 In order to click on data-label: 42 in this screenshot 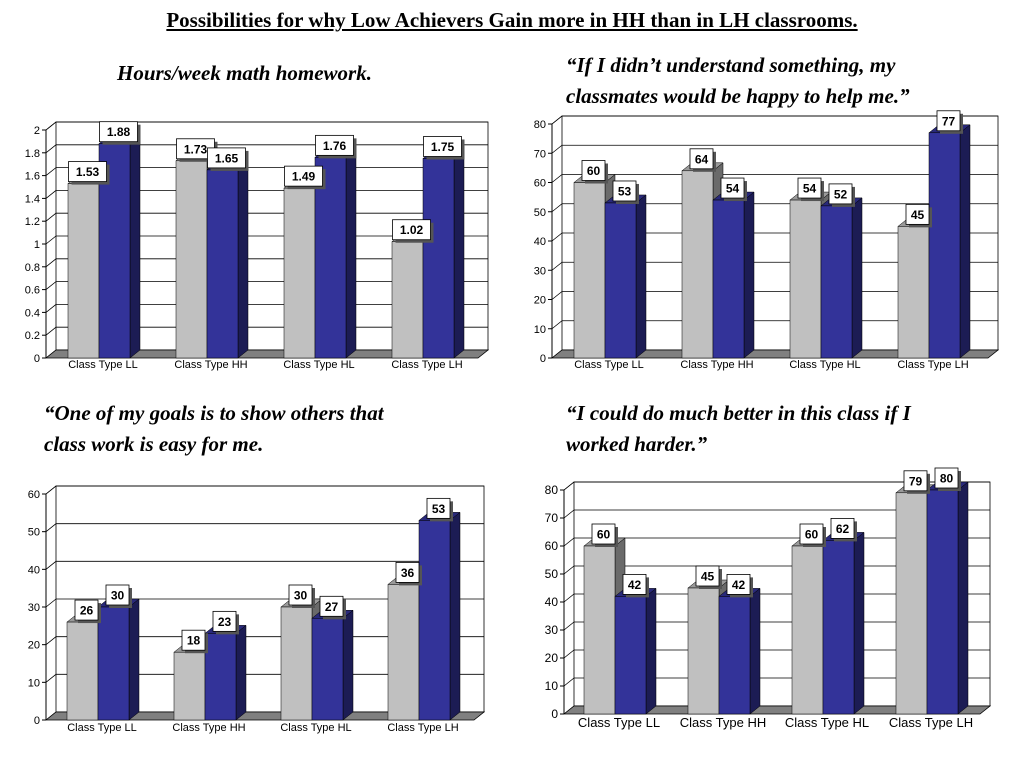, I will do `click(635, 585)`.